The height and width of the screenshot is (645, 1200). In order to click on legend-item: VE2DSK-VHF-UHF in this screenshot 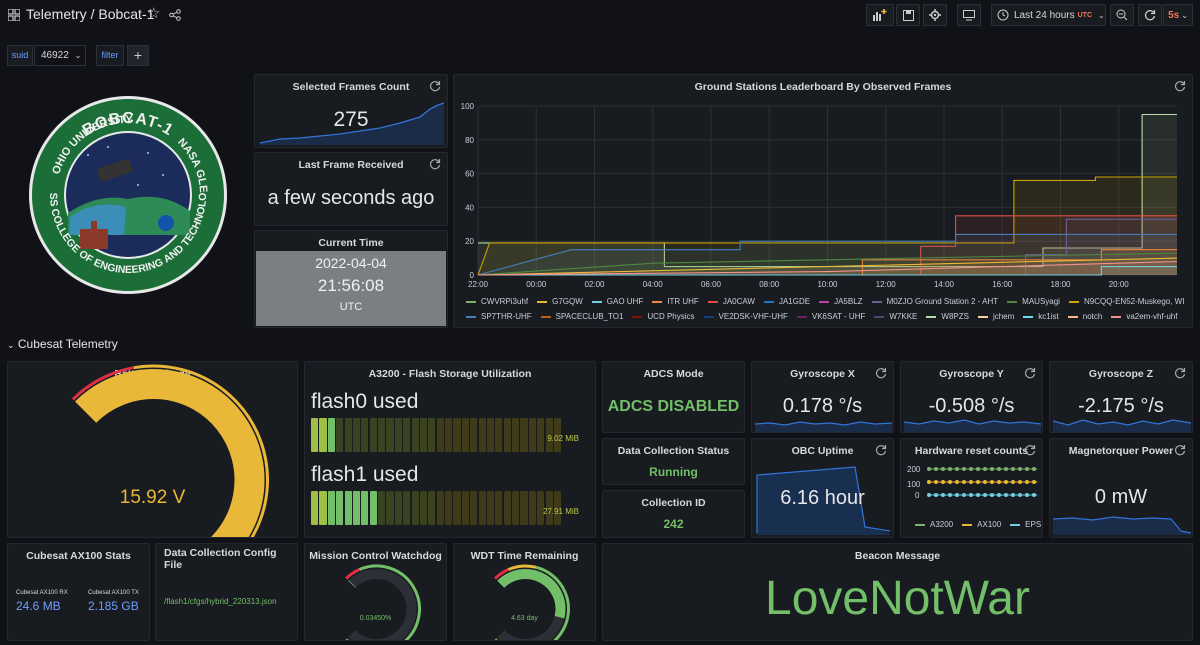, I will do `click(745, 316)`.